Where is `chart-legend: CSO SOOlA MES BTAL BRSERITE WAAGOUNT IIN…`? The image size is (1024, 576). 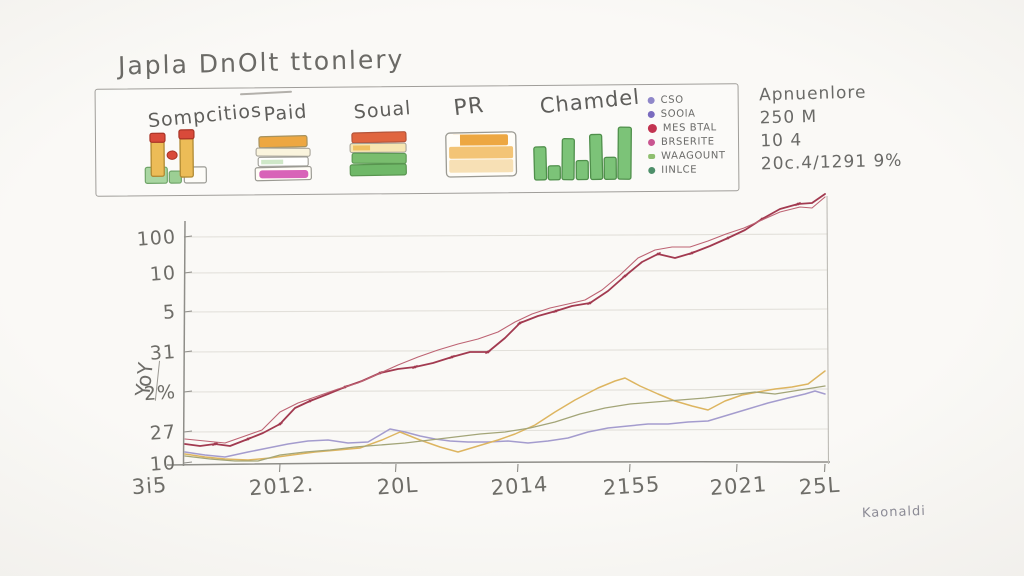 chart-legend: CSO SOOlA MES BTAL BRSERITE WAAGOUNT IIN… is located at coordinates (691, 134).